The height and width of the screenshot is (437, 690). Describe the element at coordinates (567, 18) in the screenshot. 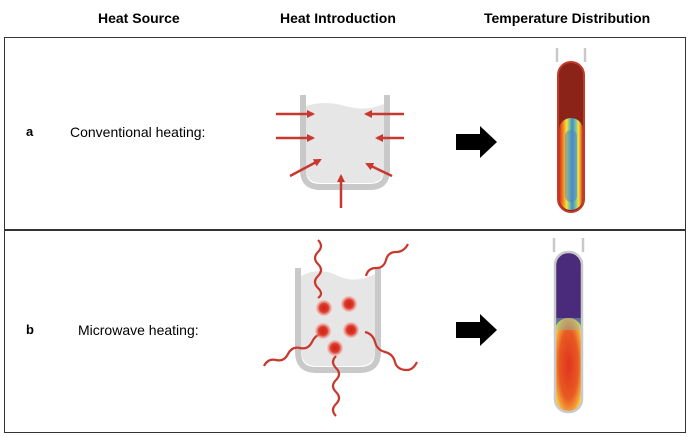

I see `header-temperature-distribution: Temperature Distribution` at that location.